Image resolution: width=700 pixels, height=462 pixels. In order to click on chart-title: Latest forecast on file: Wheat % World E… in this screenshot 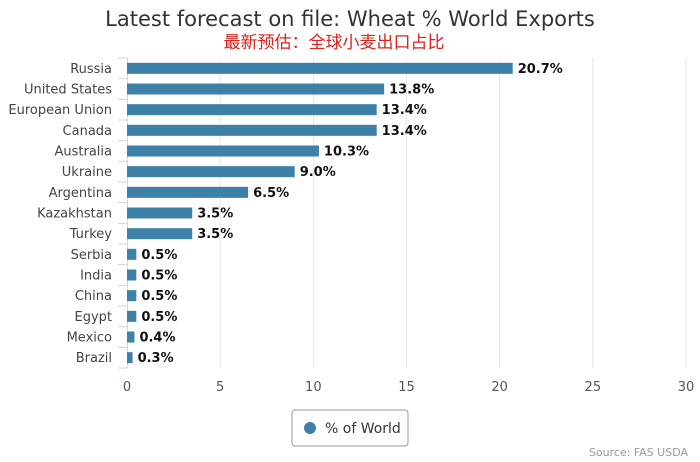, I will do `click(350, 19)`.